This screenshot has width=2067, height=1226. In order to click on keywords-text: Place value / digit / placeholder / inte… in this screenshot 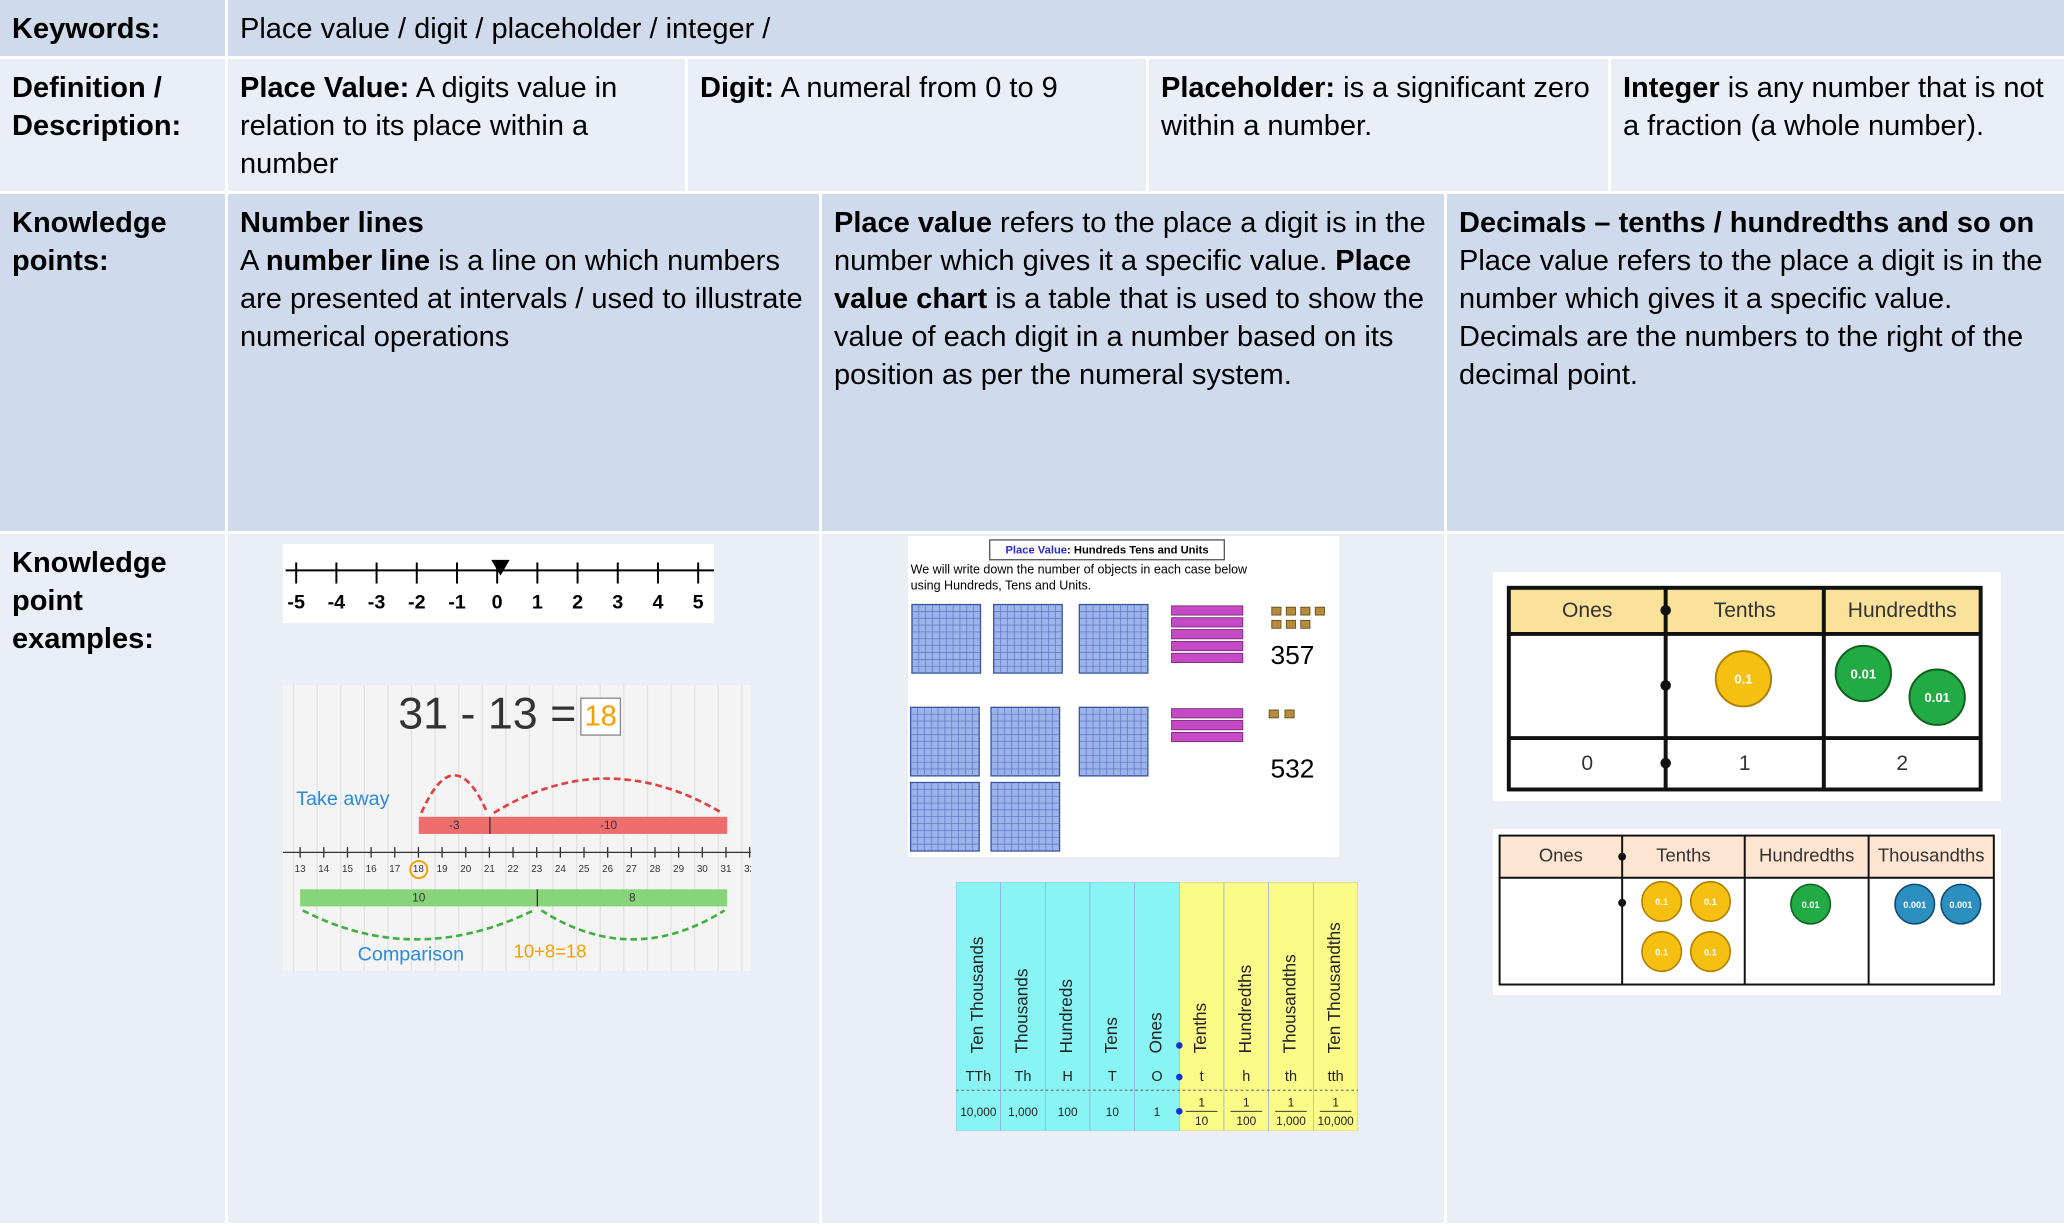, I will do `click(505, 29)`.